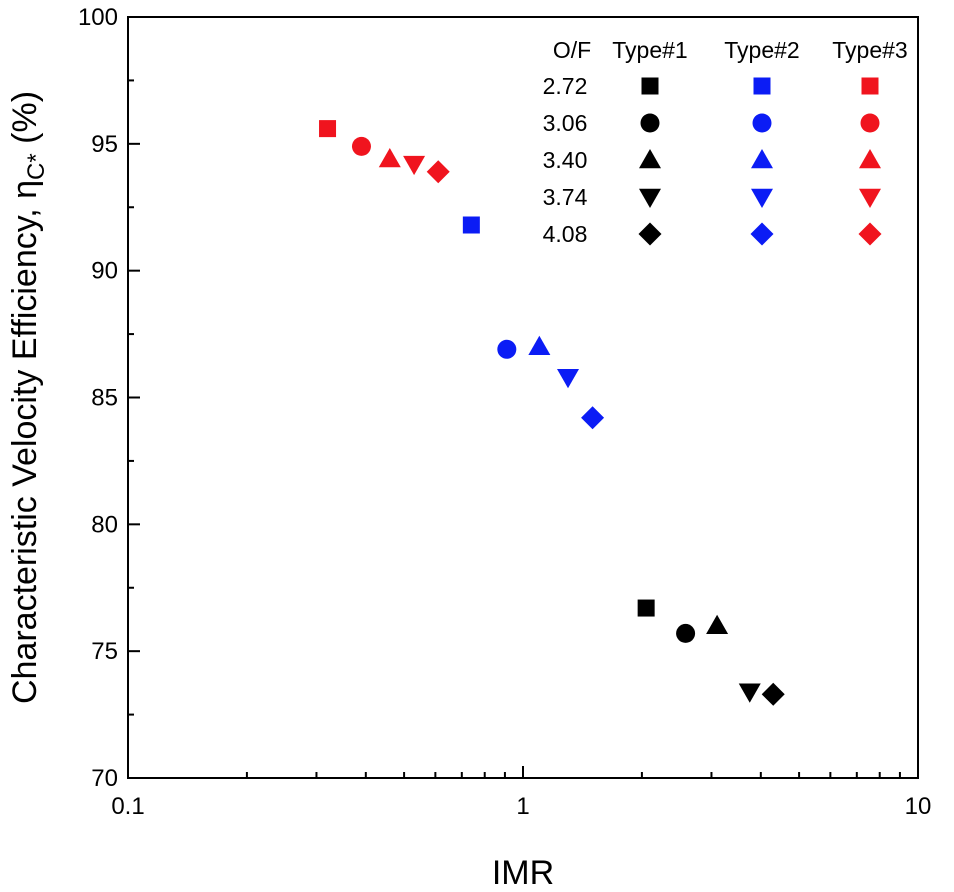 This screenshot has height=892, width=954. What do you see at coordinates (104, 271) in the screenshot?
I see `y-tick-label: 90` at bounding box center [104, 271].